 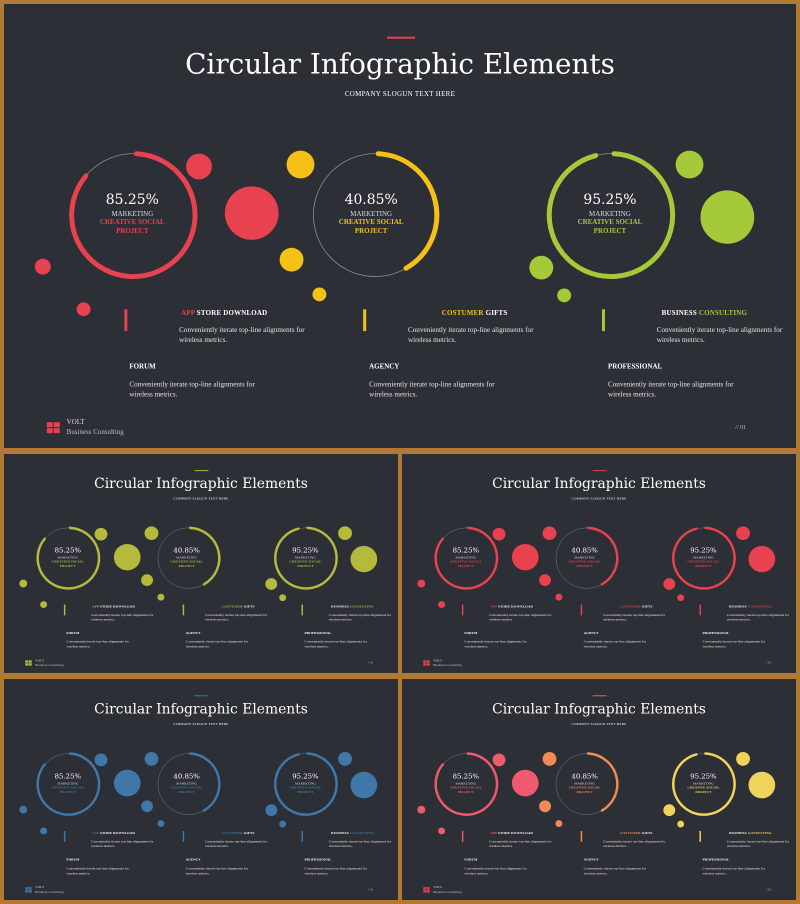 What do you see at coordinates (610, 214) in the screenshot?
I see `item-3-label: MARKETING` at bounding box center [610, 214].